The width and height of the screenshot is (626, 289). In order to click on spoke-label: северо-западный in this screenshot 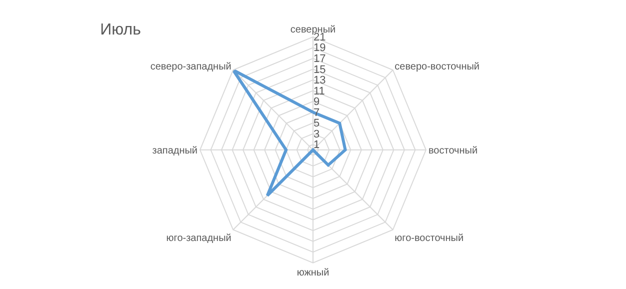, I will do `click(191, 66)`.